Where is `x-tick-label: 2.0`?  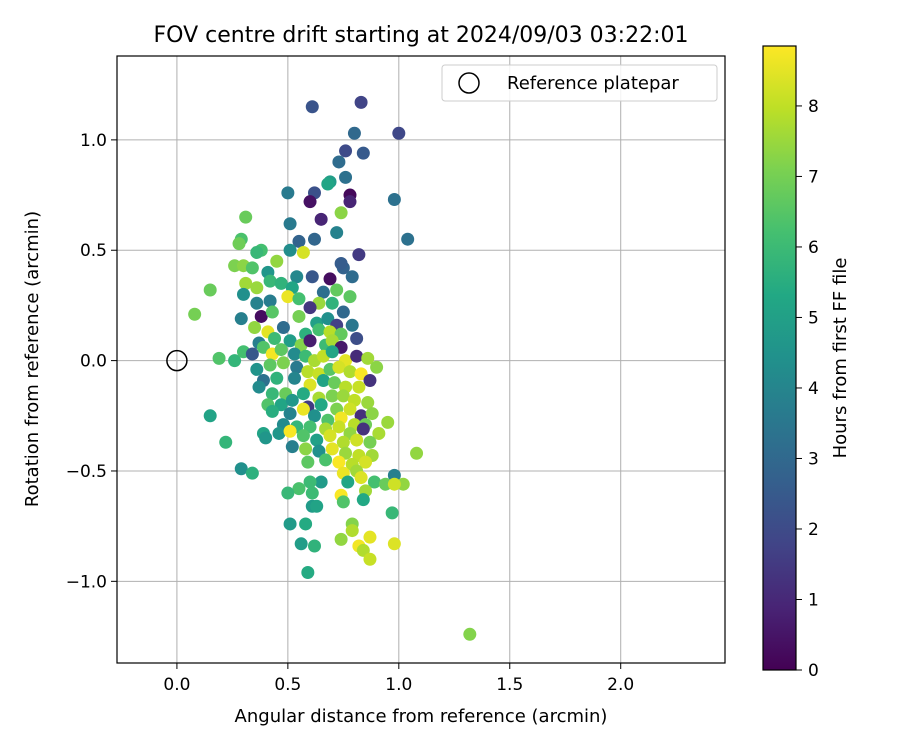
x-tick-label: 2.0 is located at coordinates (620, 685).